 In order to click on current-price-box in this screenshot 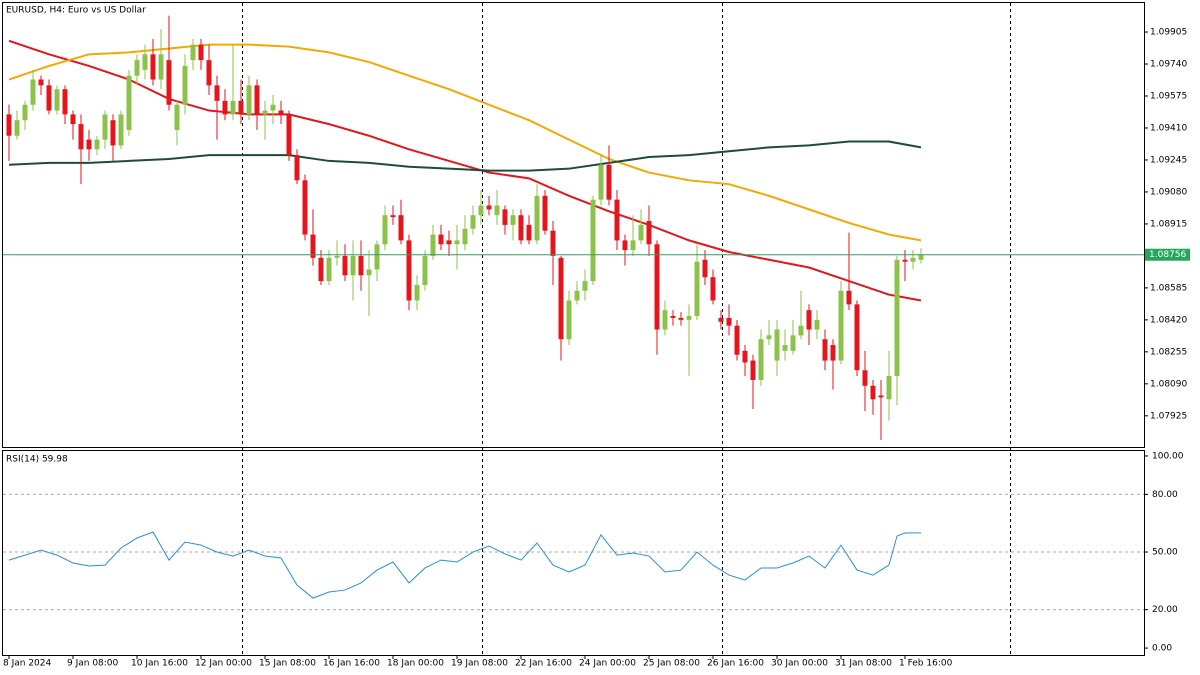, I will do `click(1167, 254)`.